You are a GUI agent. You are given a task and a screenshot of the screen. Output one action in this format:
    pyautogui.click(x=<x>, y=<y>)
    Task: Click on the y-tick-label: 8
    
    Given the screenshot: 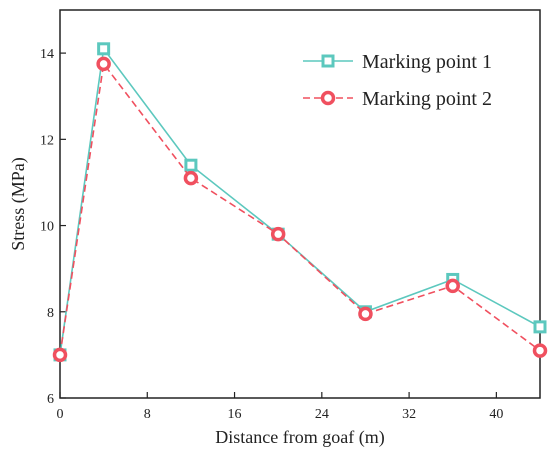 What is the action you would take?
    pyautogui.click(x=50, y=313)
    